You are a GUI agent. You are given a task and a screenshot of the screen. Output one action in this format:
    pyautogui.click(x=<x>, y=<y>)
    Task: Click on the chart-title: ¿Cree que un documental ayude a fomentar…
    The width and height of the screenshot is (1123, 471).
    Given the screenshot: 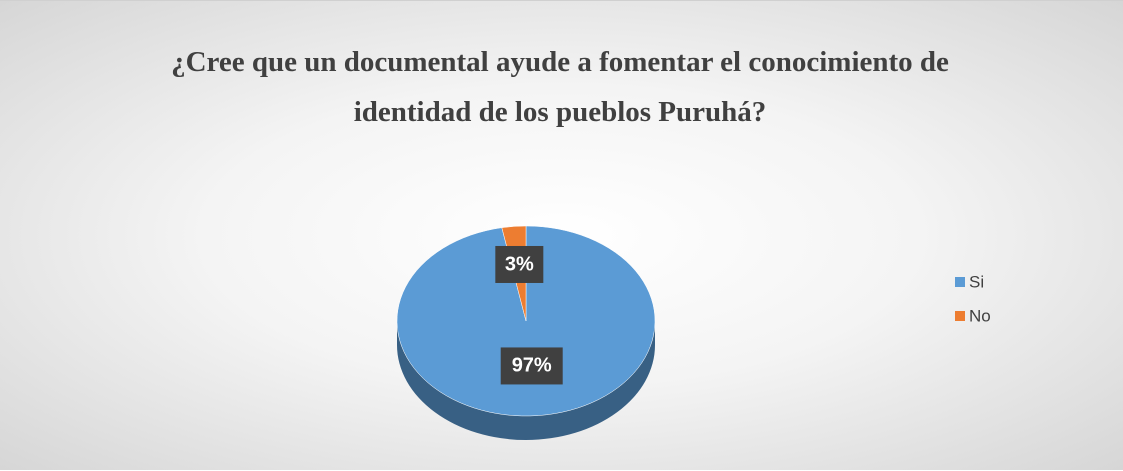 What is the action you would take?
    pyautogui.click(x=560, y=87)
    